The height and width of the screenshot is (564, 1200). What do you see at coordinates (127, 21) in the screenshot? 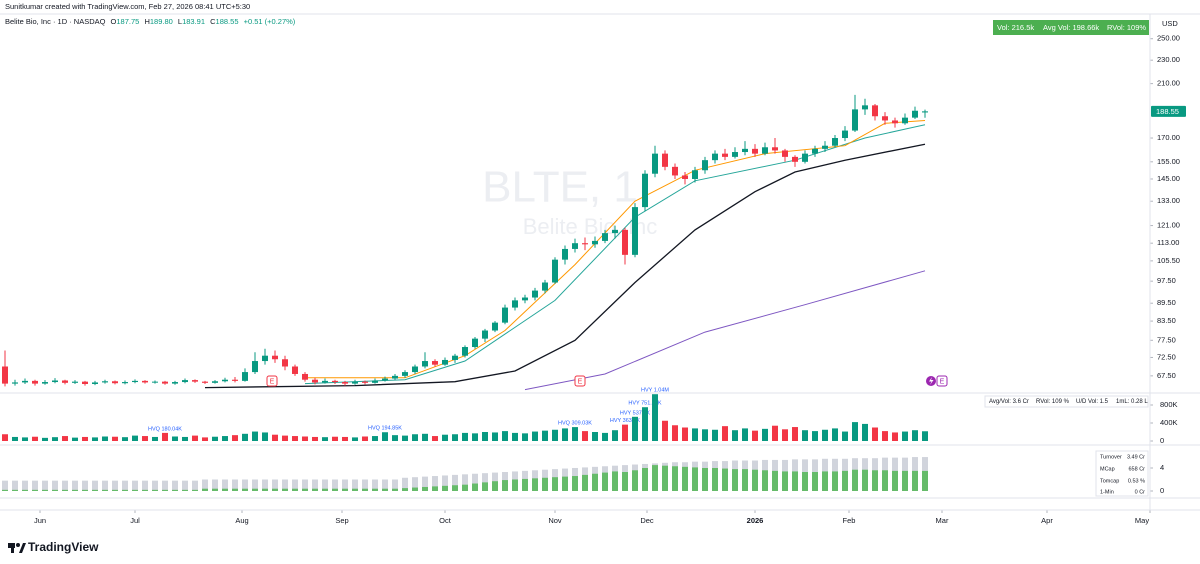
I see `ohlc-value: 187.75` at bounding box center [127, 21].